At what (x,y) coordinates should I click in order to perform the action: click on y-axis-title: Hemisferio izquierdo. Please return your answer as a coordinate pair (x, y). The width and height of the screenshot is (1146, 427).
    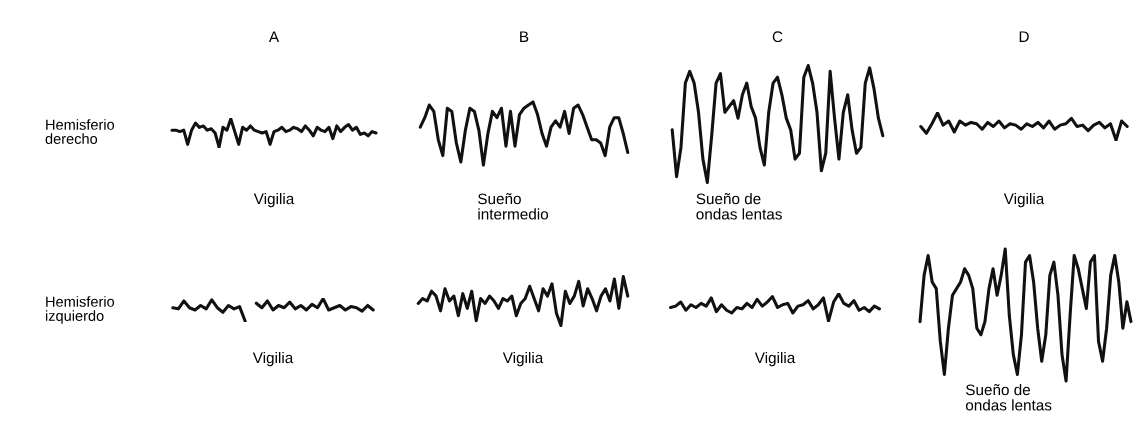
    Looking at the image, I should click on (80, 310).